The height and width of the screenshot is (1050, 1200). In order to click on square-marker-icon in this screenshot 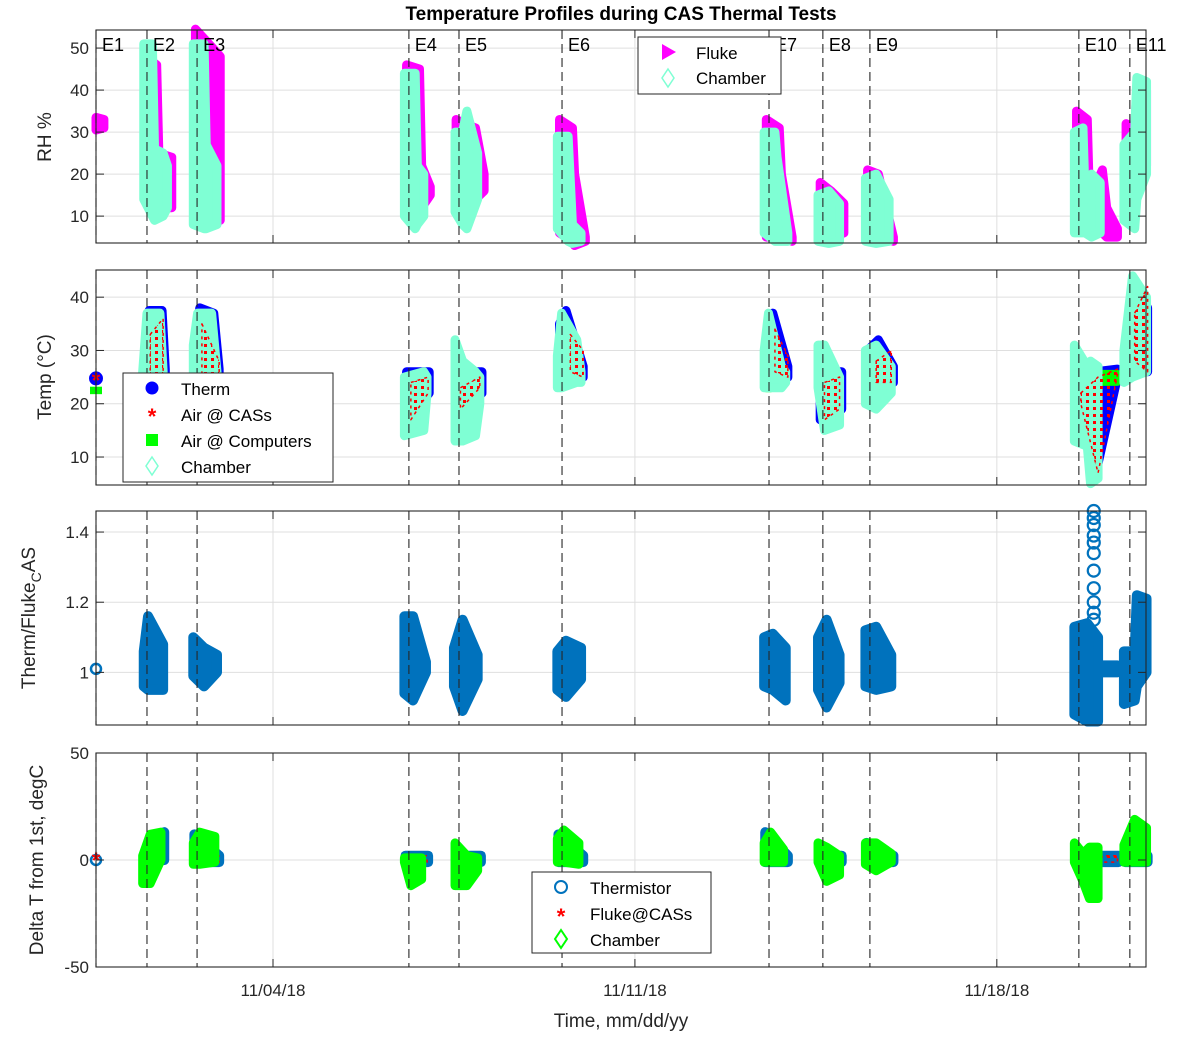, I will do `click(152, 440)`.